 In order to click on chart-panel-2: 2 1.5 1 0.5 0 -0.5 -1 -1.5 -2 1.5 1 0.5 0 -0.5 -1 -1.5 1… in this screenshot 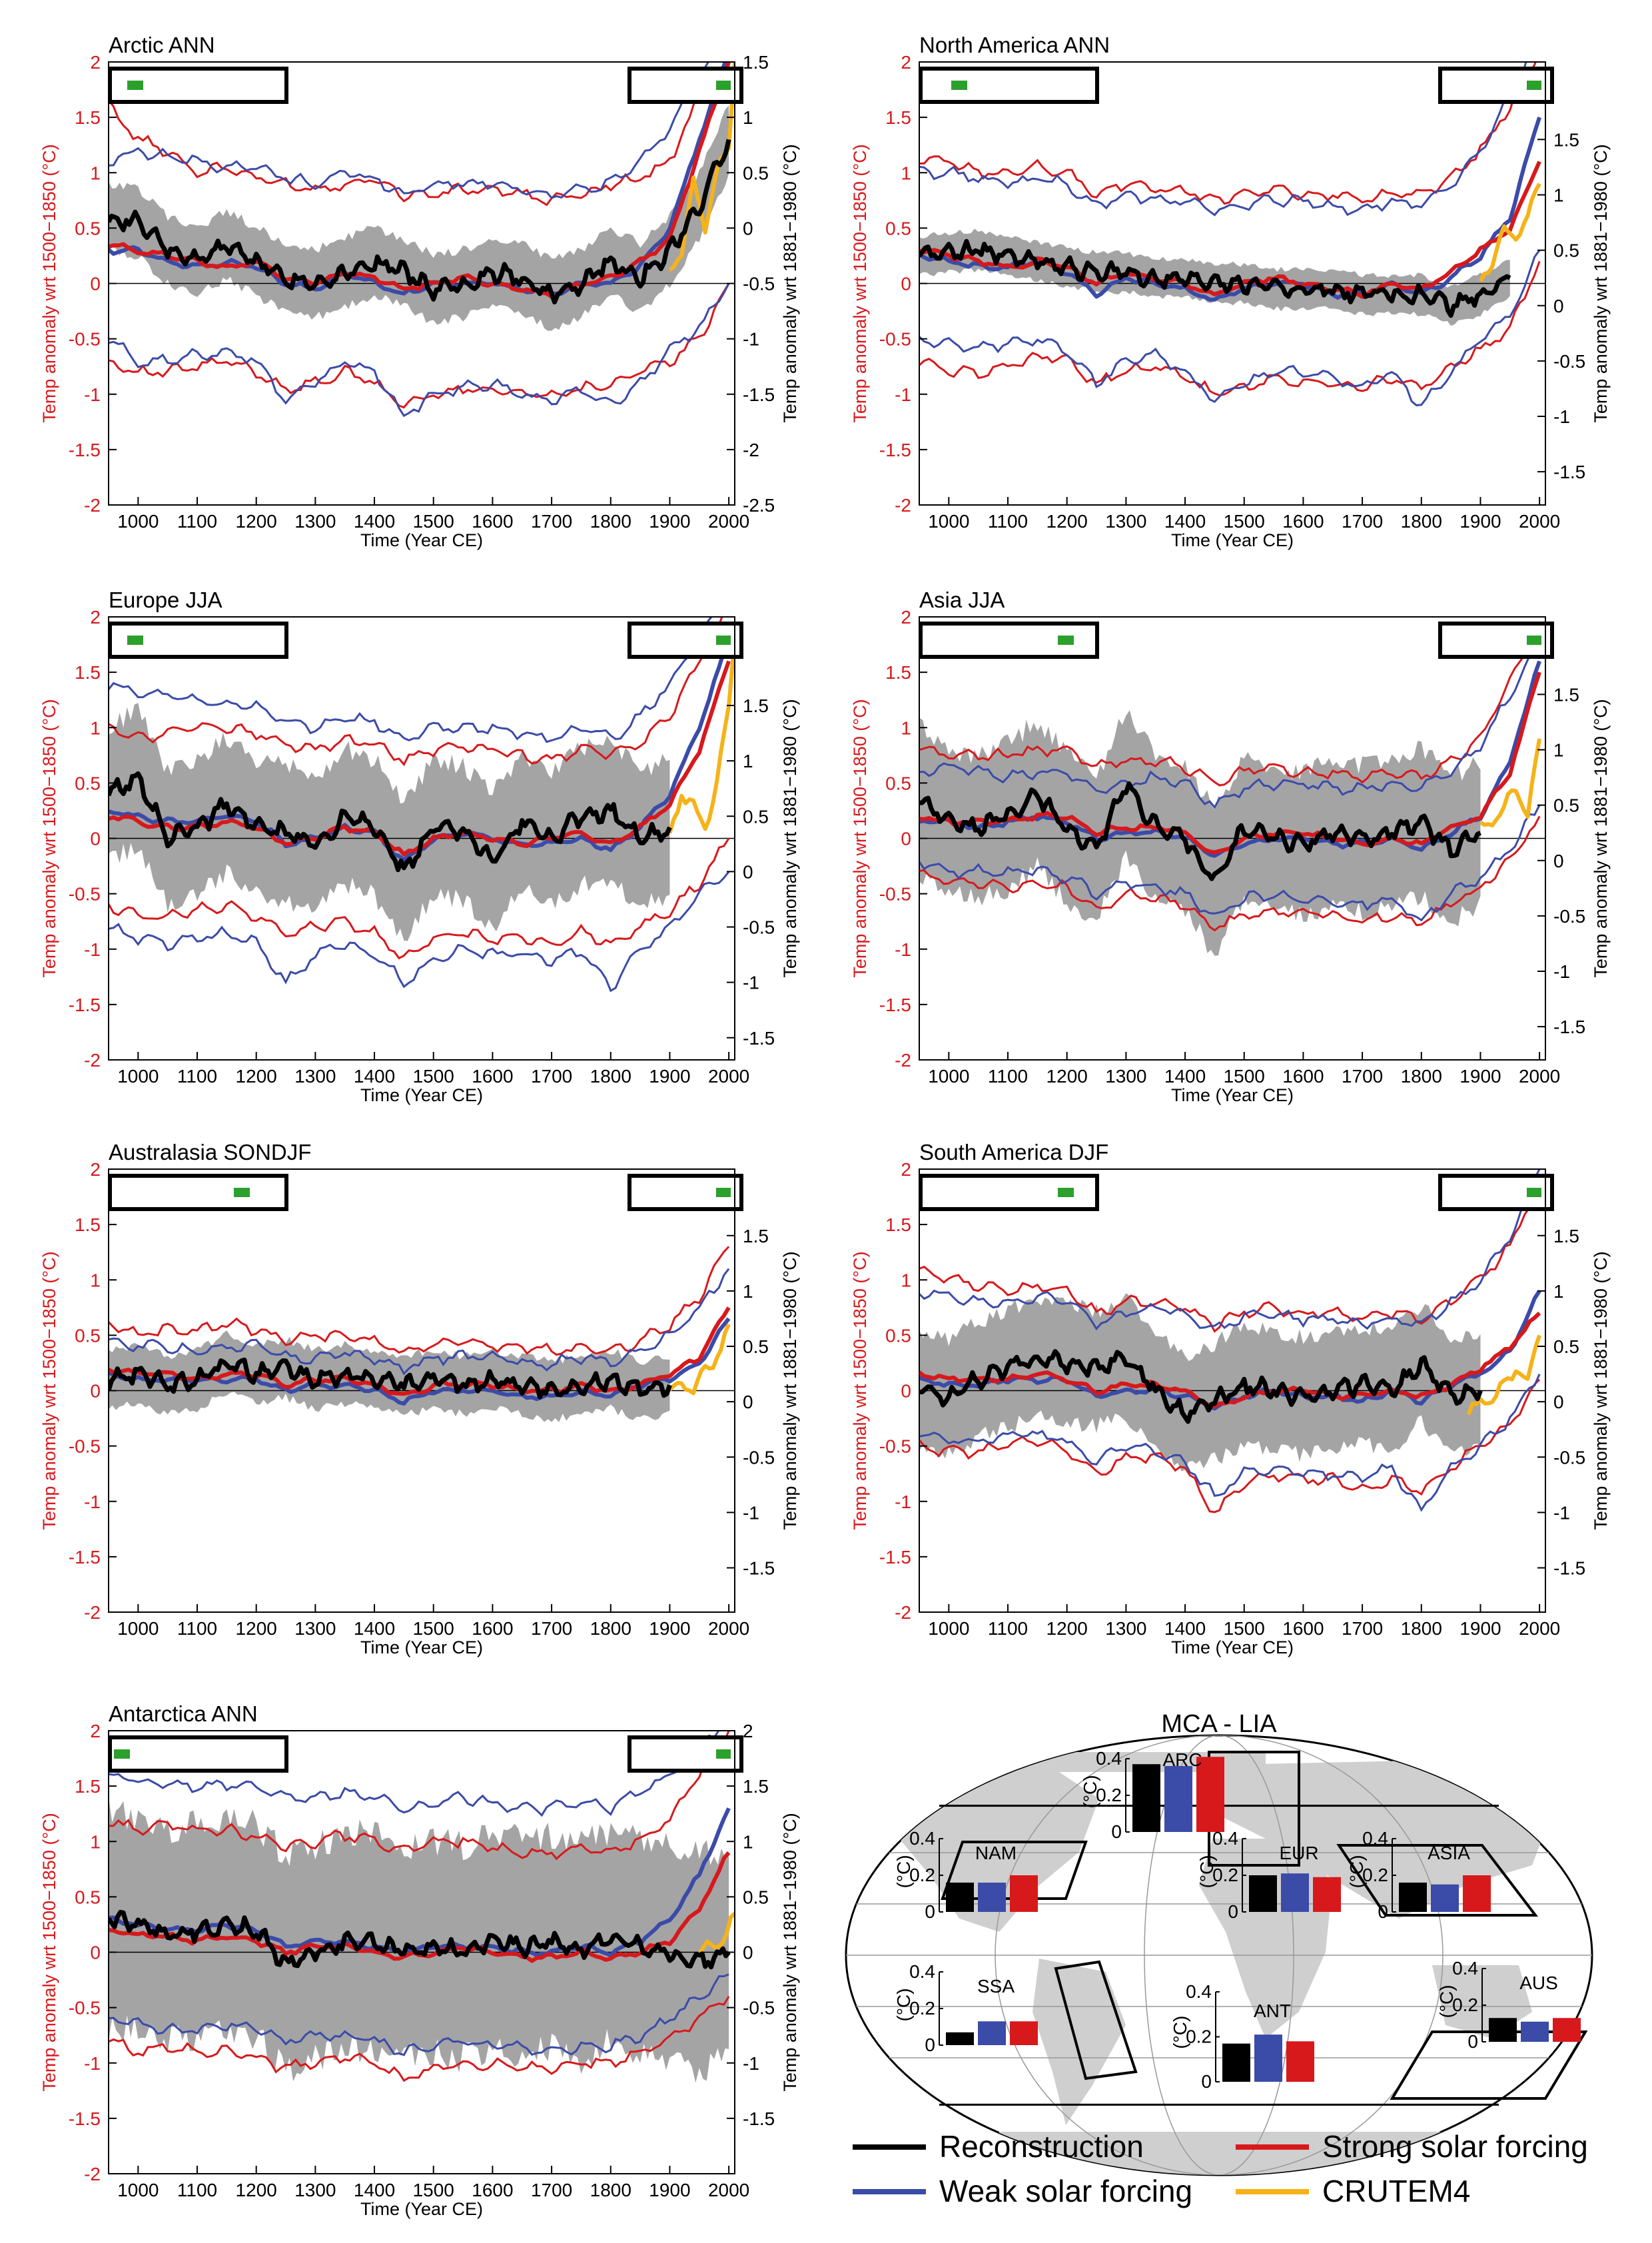, I will do `click(419, 846)`.